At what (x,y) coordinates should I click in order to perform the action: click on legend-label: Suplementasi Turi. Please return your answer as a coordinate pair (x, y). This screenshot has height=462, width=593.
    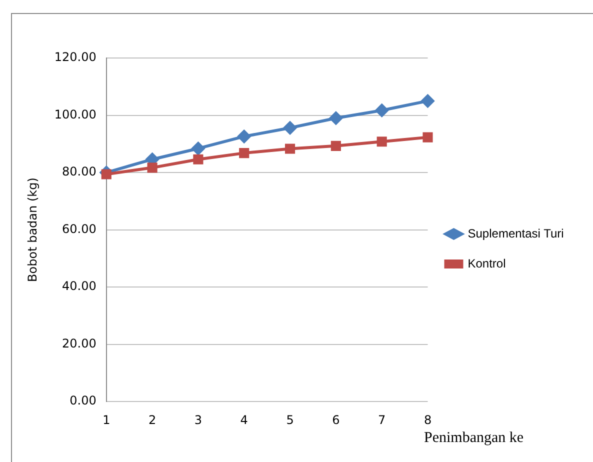
    Looking at the image, I should click on (516, 233).